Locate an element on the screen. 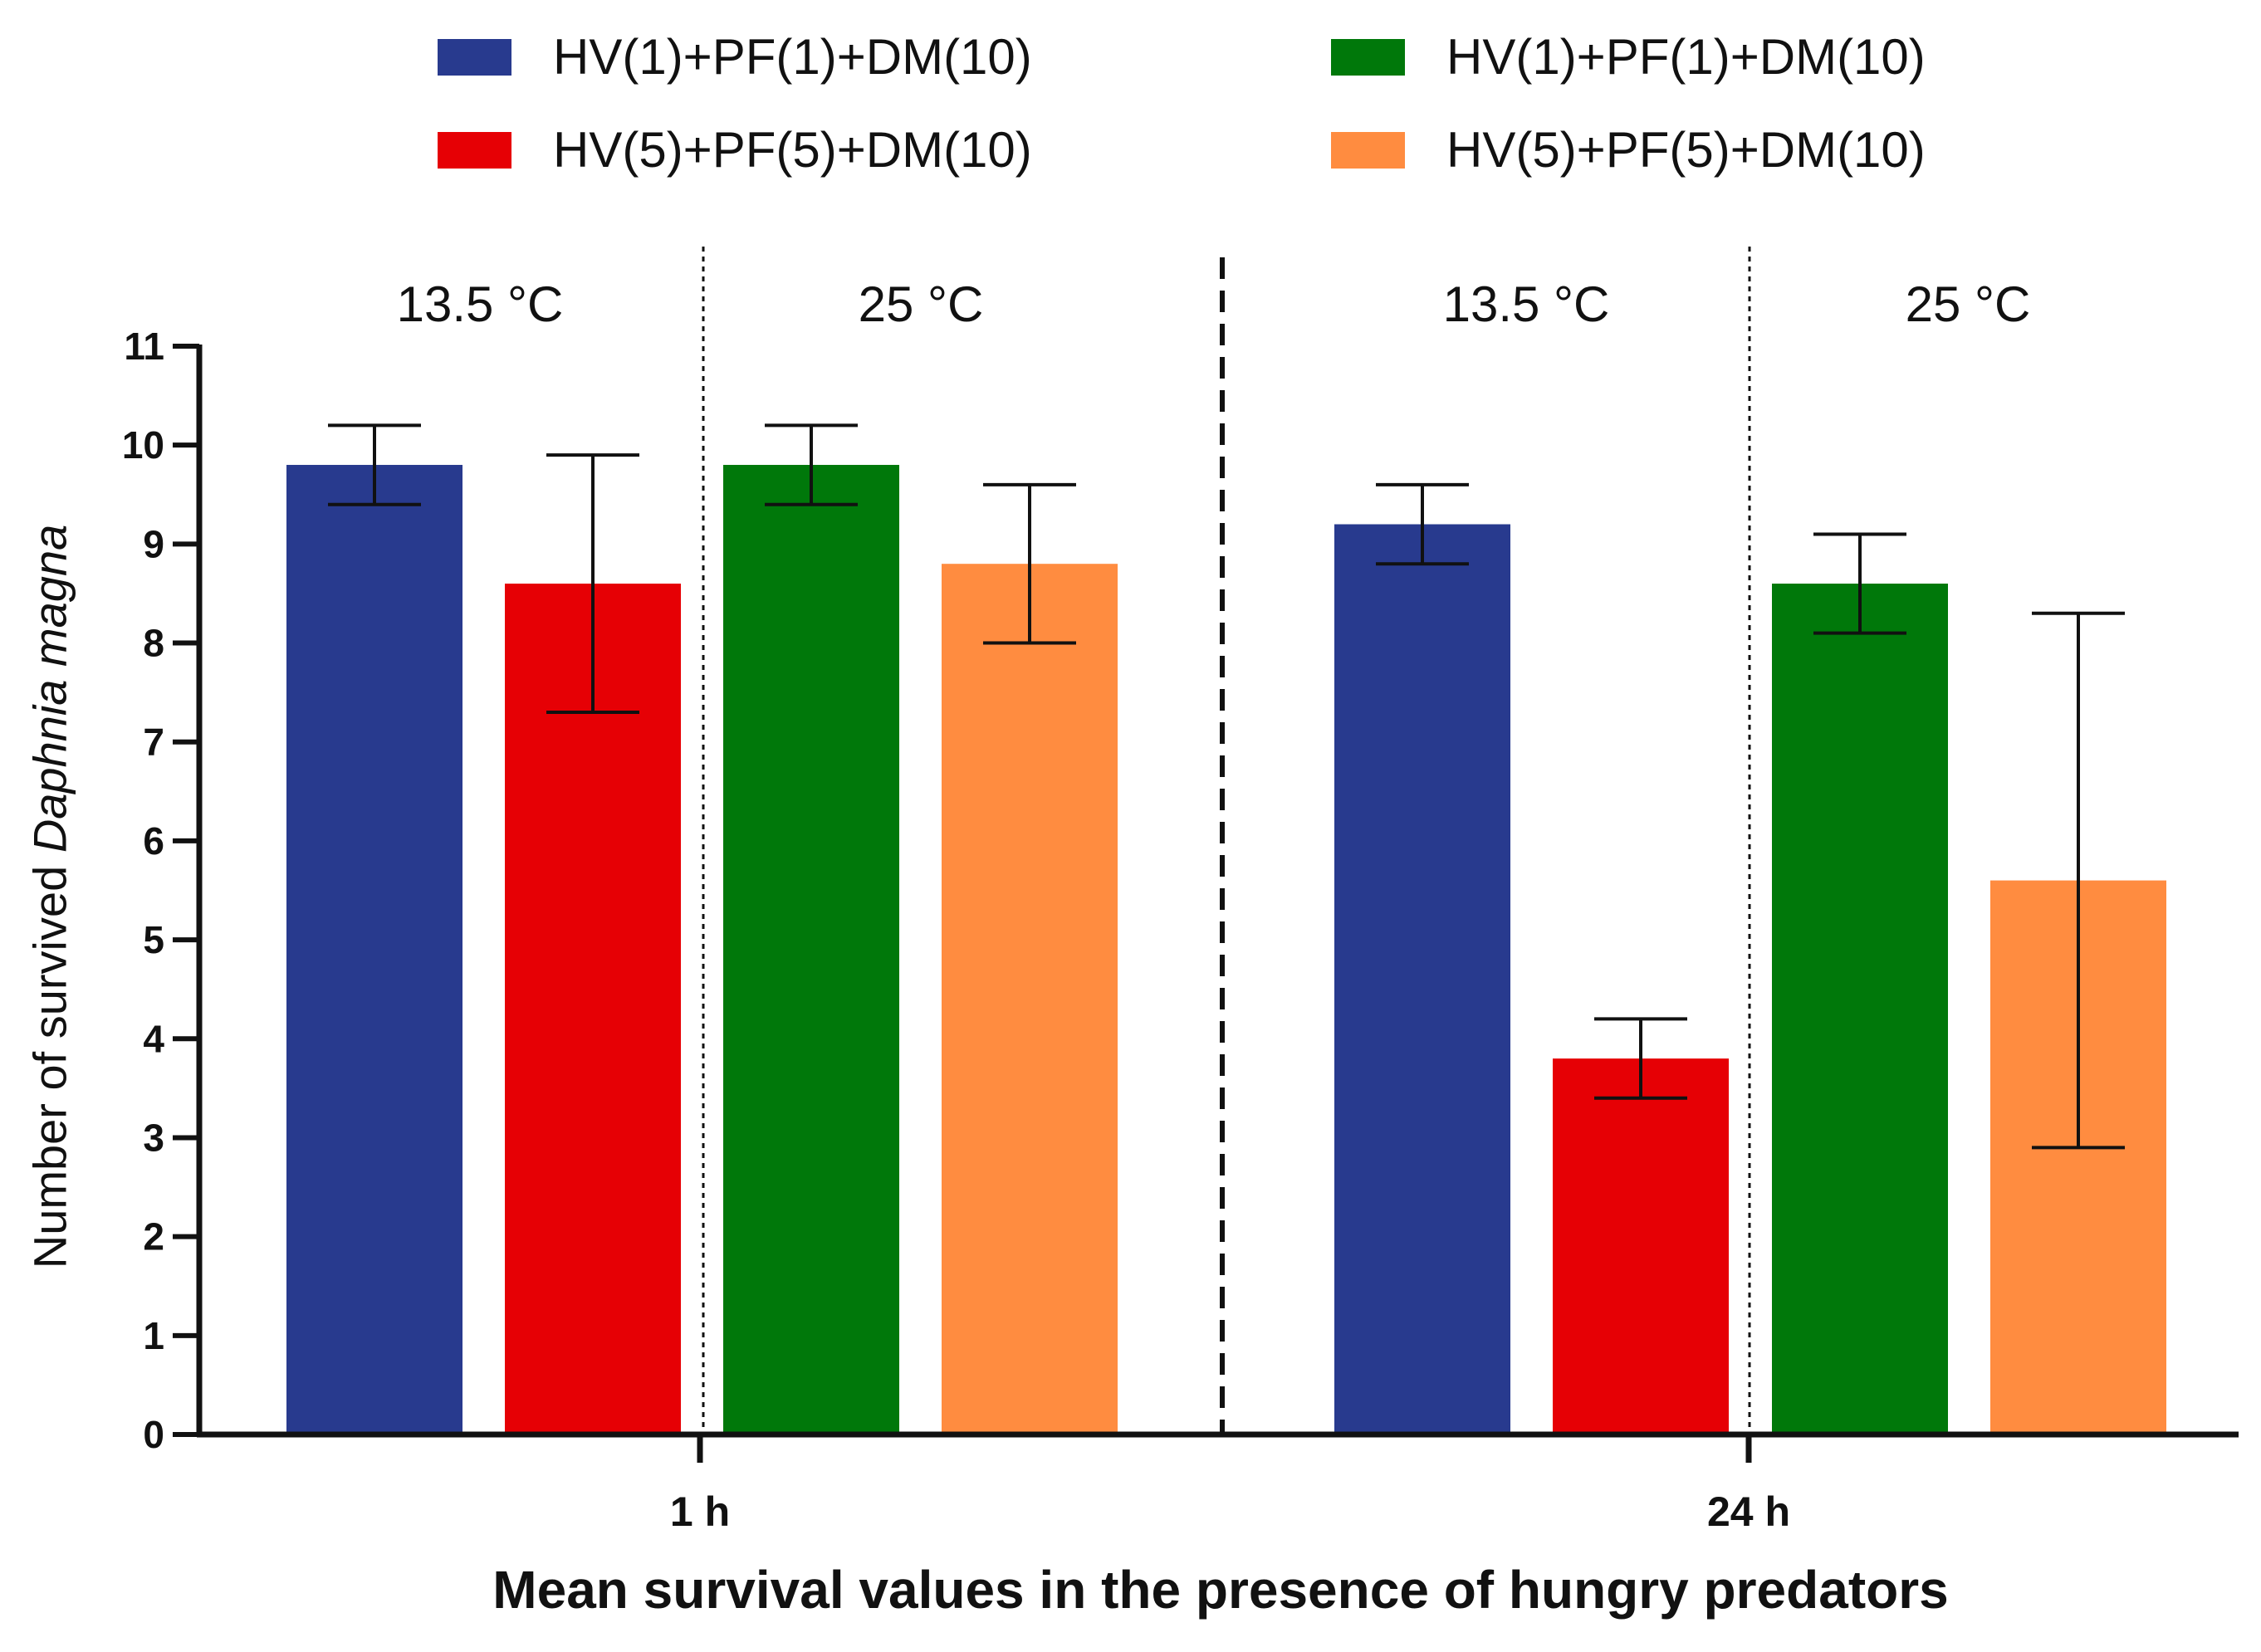 The image size is (2261, 1652). y-tick-label: 0 is located at coordinates (153, 1434).